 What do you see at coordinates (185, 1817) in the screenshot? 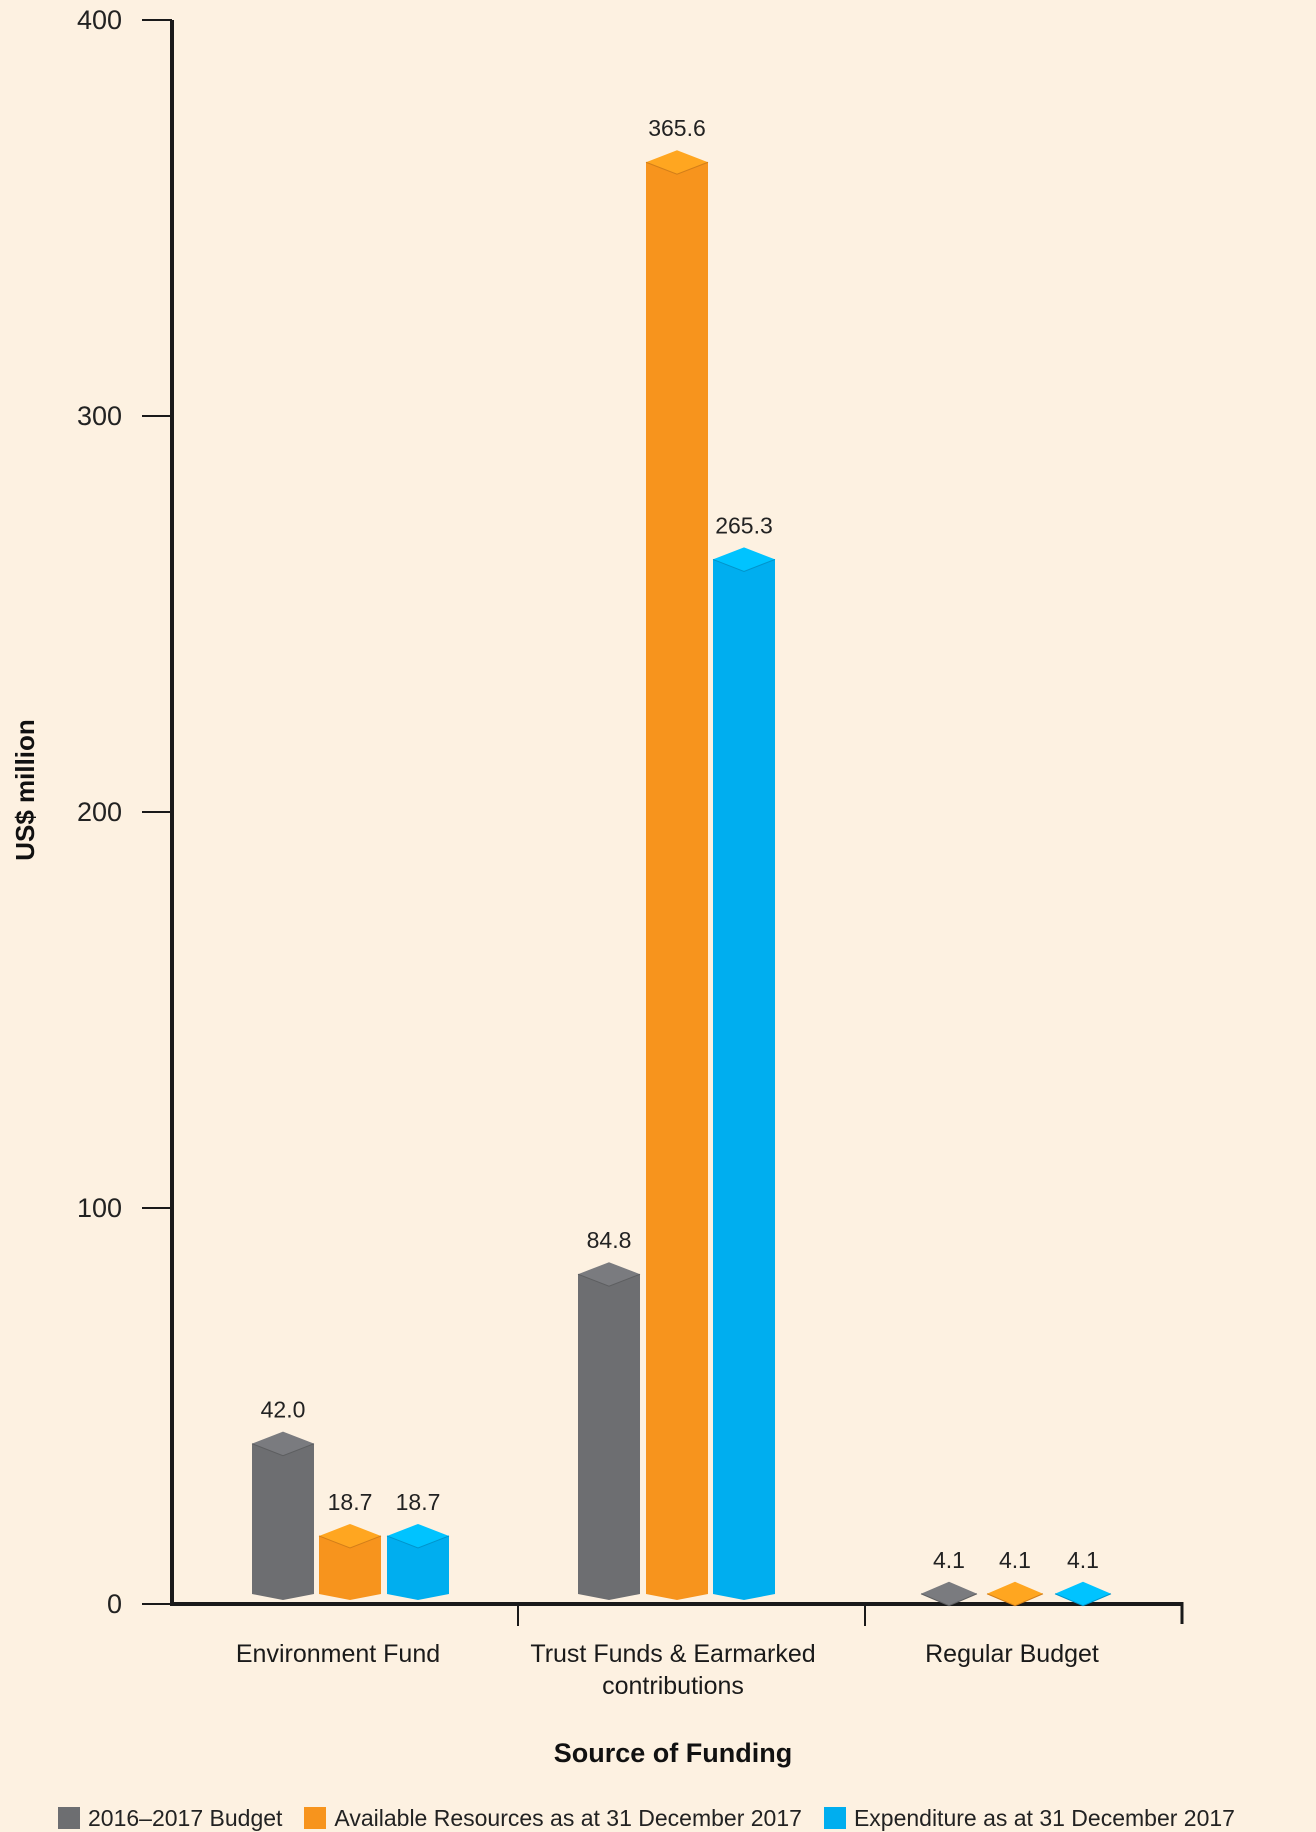
I see `legend-label-budget: 2016–2017 Budget` at bounding box center [185, 1817].